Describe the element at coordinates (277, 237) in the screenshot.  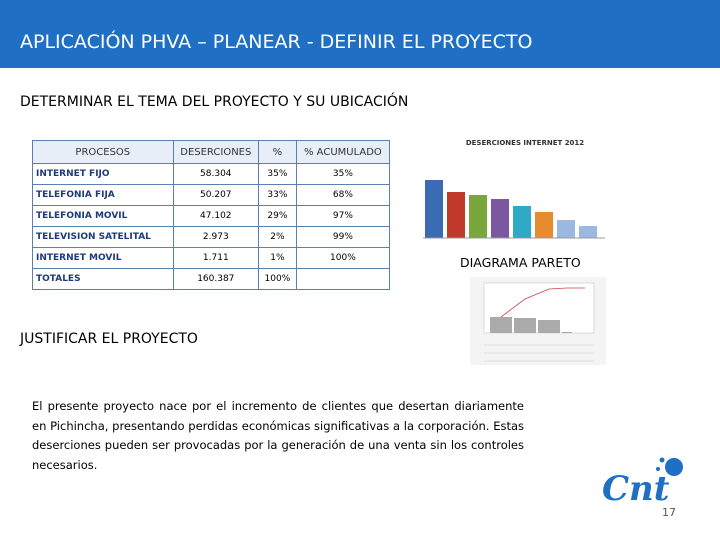
I see `table-cell: 2%` at that location.